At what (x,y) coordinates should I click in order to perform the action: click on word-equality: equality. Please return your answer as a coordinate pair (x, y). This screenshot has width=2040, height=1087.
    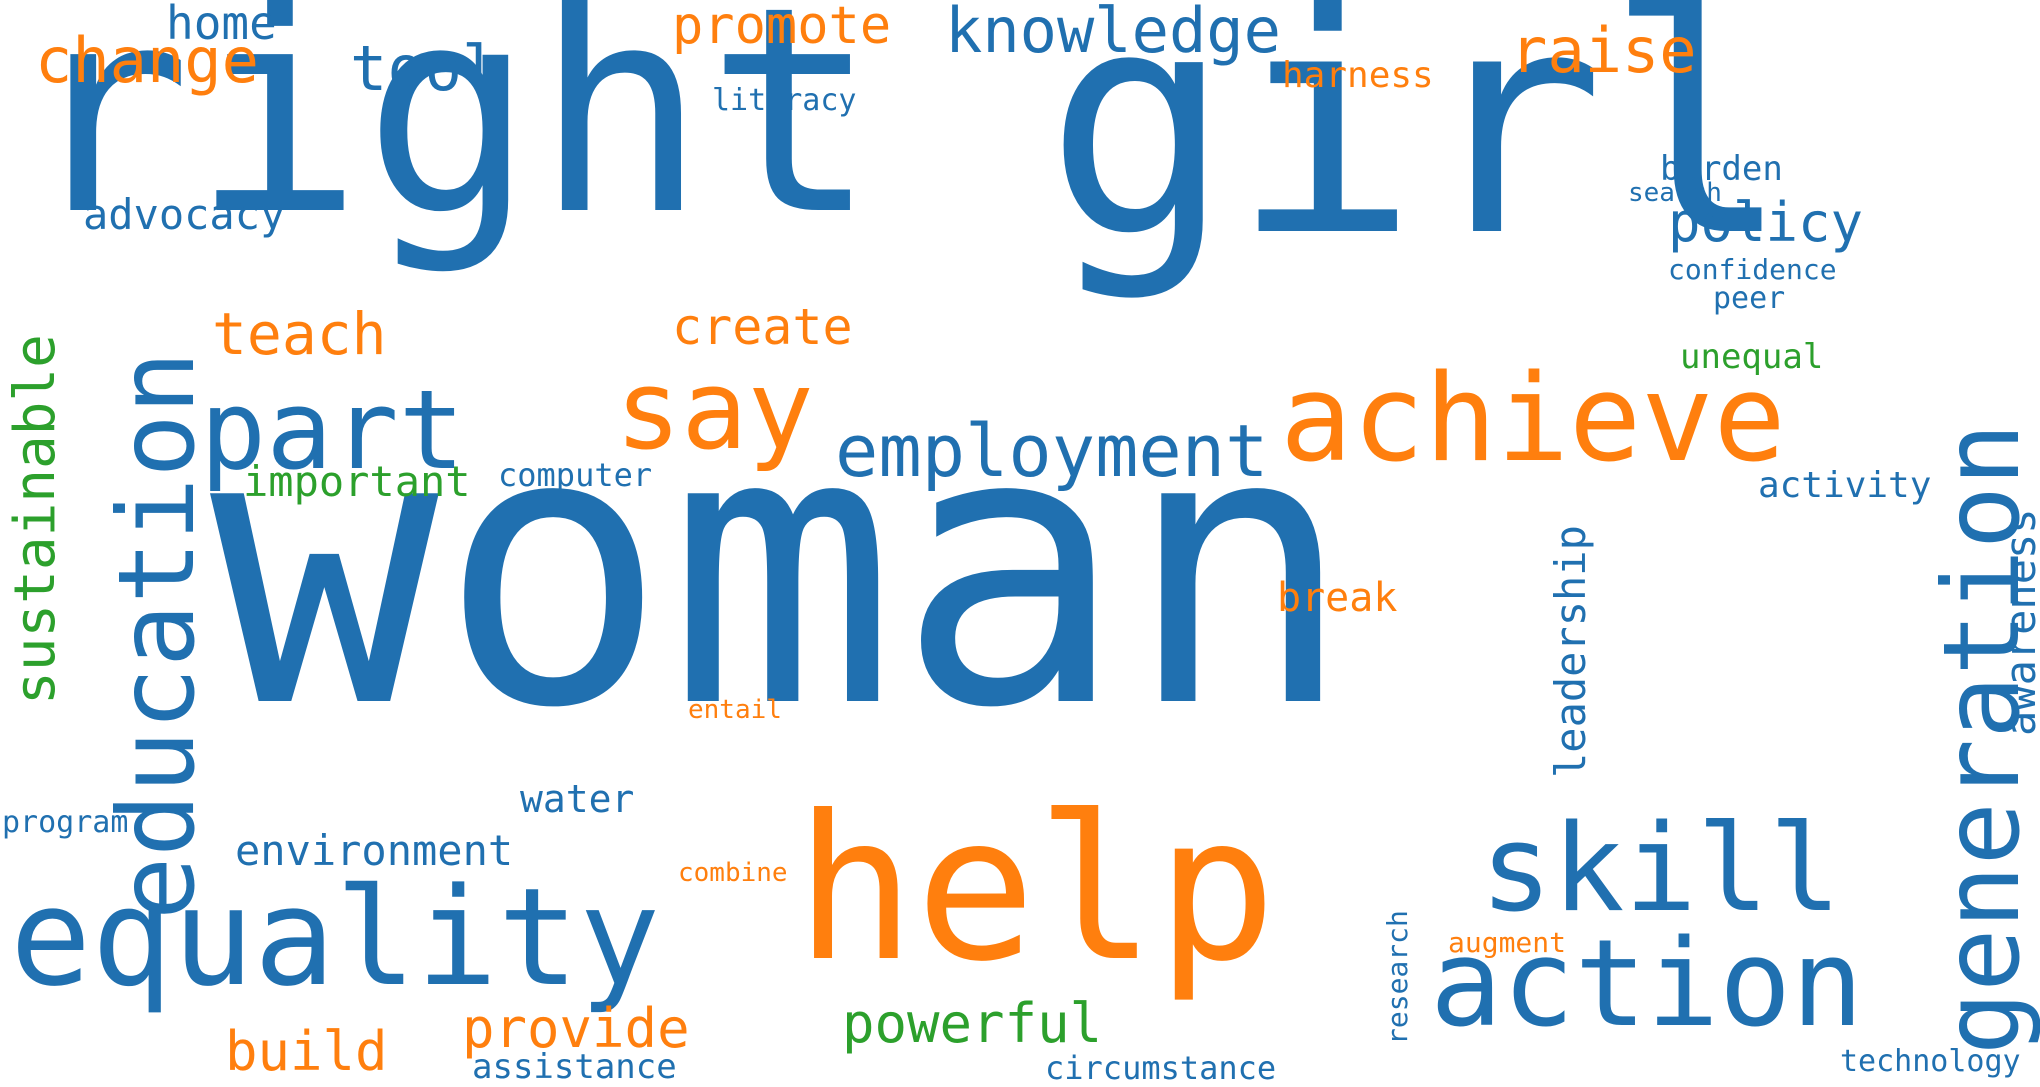
    Looking at the image, I should click on (335, 937).